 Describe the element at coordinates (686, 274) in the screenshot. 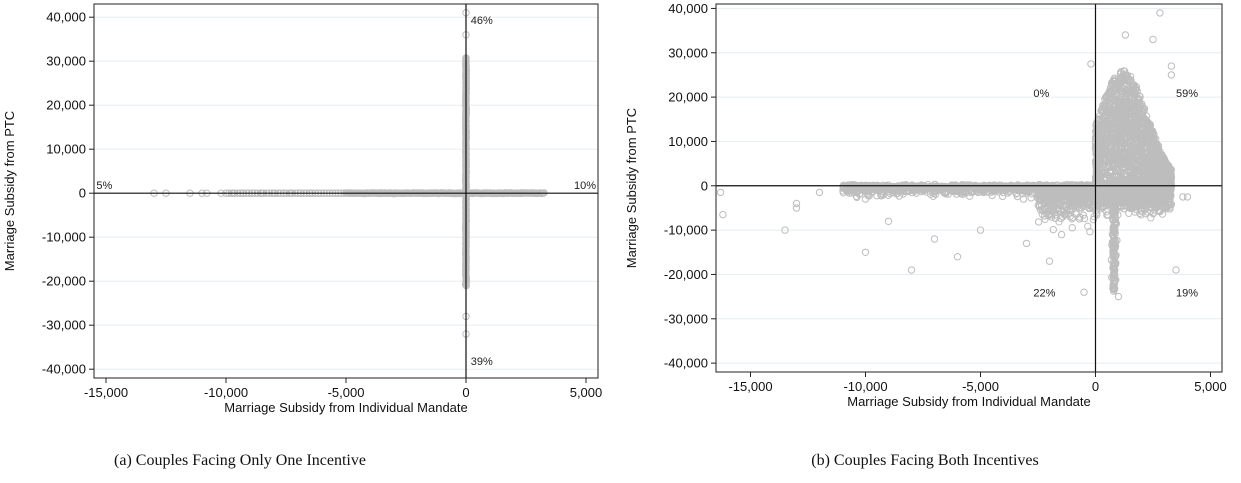

I see `y-tick-label: -20,000` at that location.